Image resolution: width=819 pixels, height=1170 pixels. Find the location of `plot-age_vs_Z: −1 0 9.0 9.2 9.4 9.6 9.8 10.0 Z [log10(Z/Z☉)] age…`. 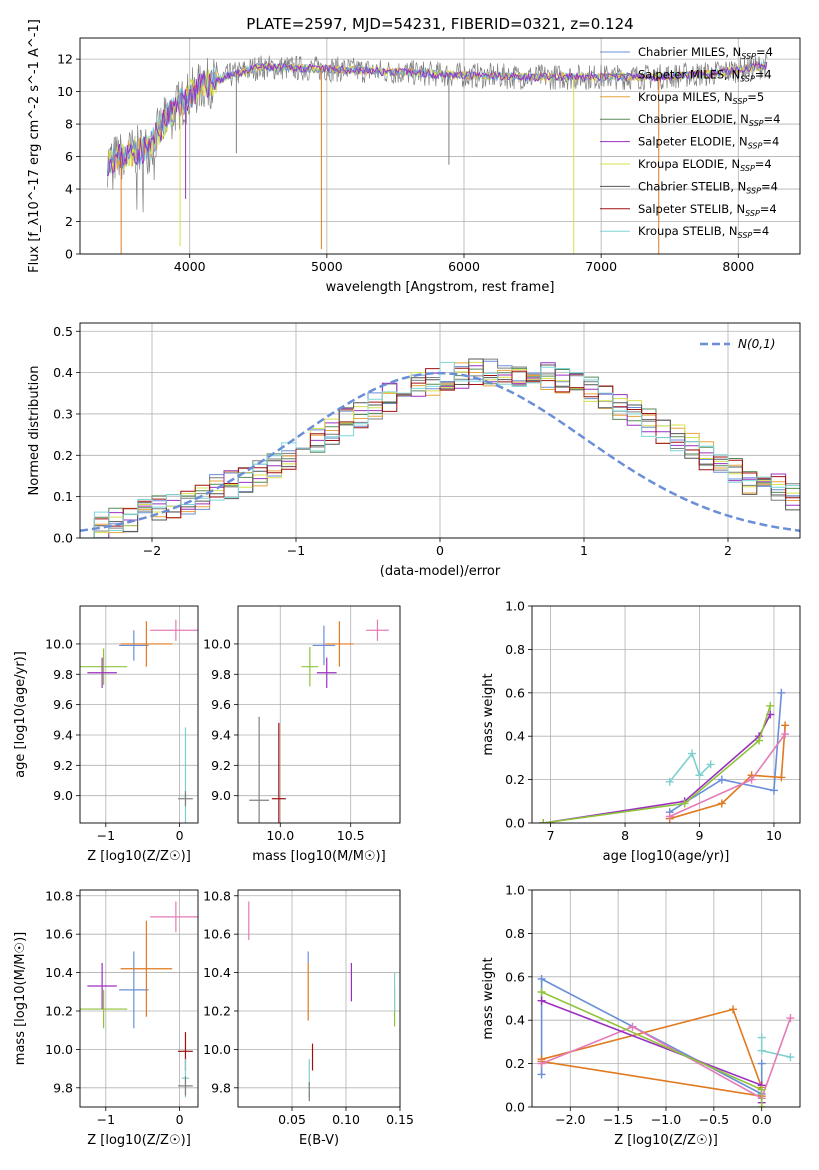

plot-age_vs_Z: −1 0 9.0 9.2 9.4 9.6 9.8 10.0 Z [log10(Z/Z☉)] age… is located at coordinates (106, 734).